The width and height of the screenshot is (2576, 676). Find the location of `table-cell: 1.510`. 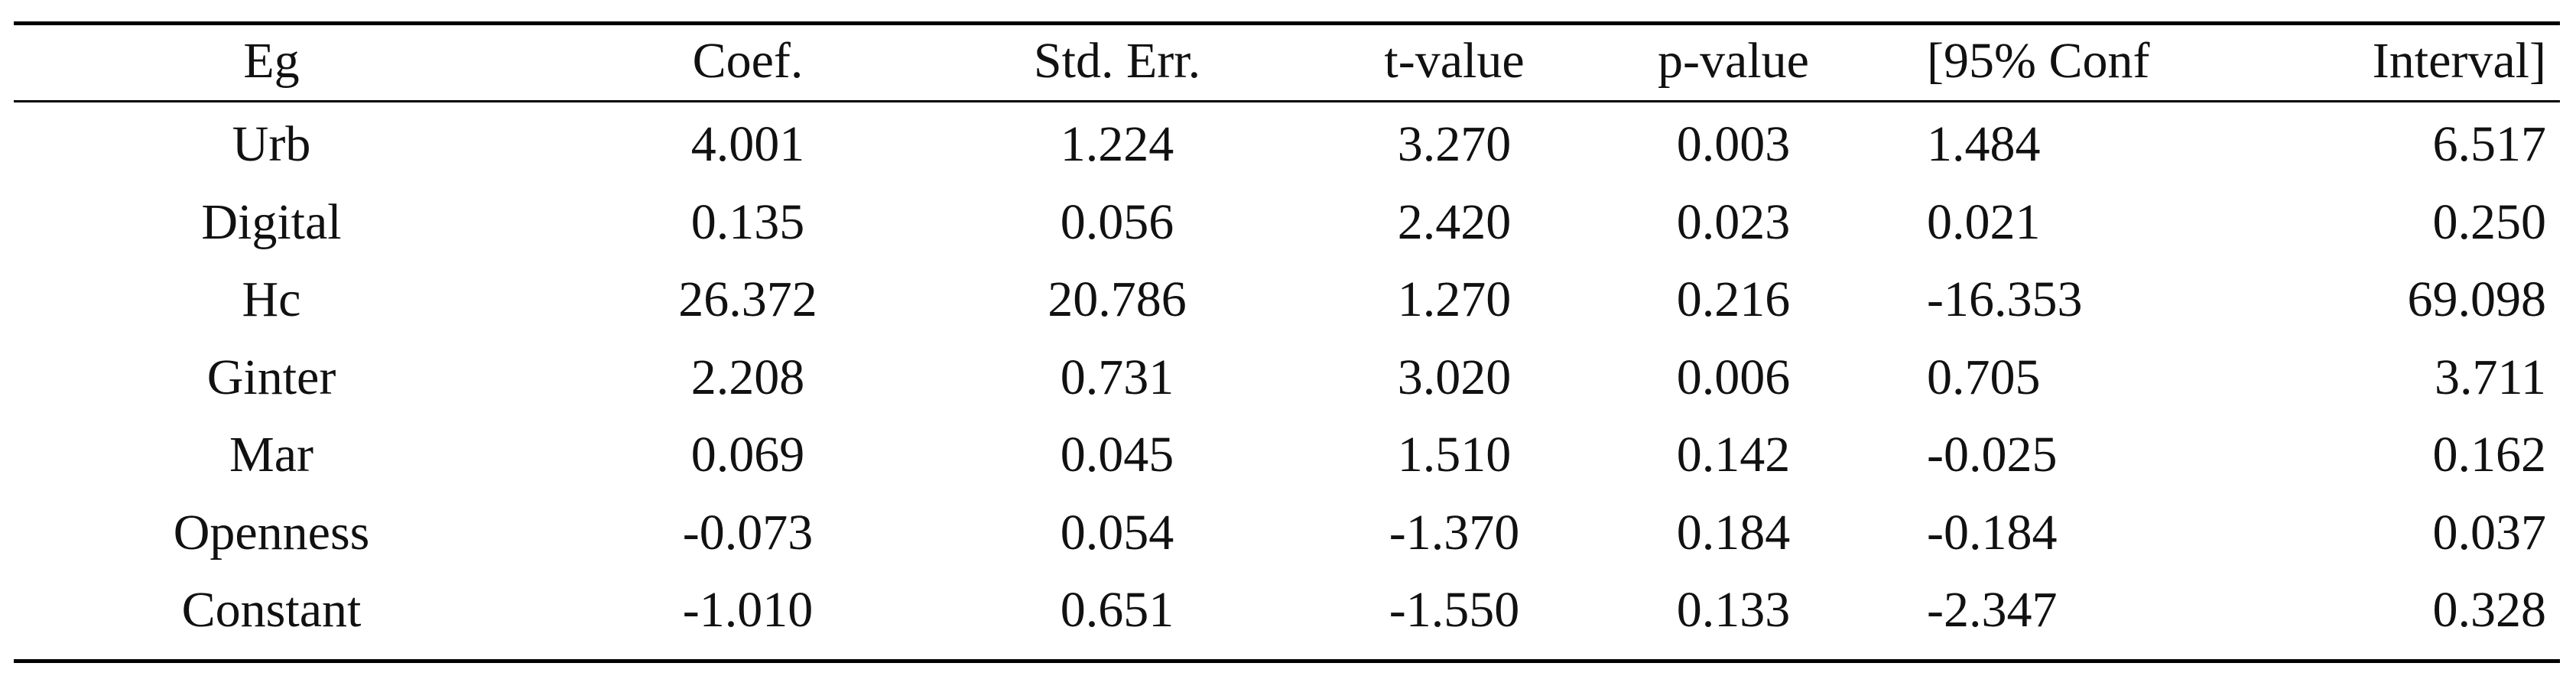

table-cell: 1.510 is located at coordinates (1454, 455).